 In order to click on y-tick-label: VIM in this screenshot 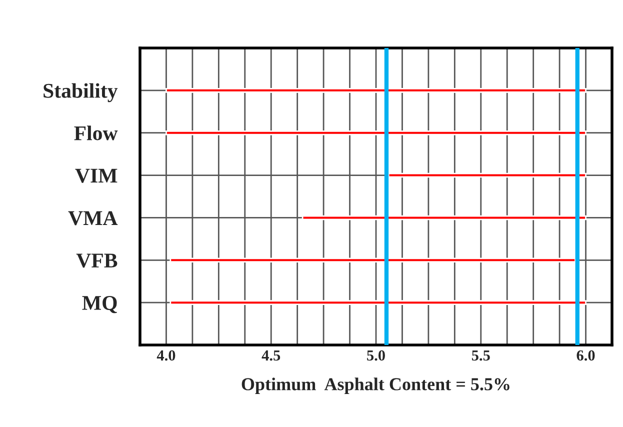, I will do `click(96, 175)`.